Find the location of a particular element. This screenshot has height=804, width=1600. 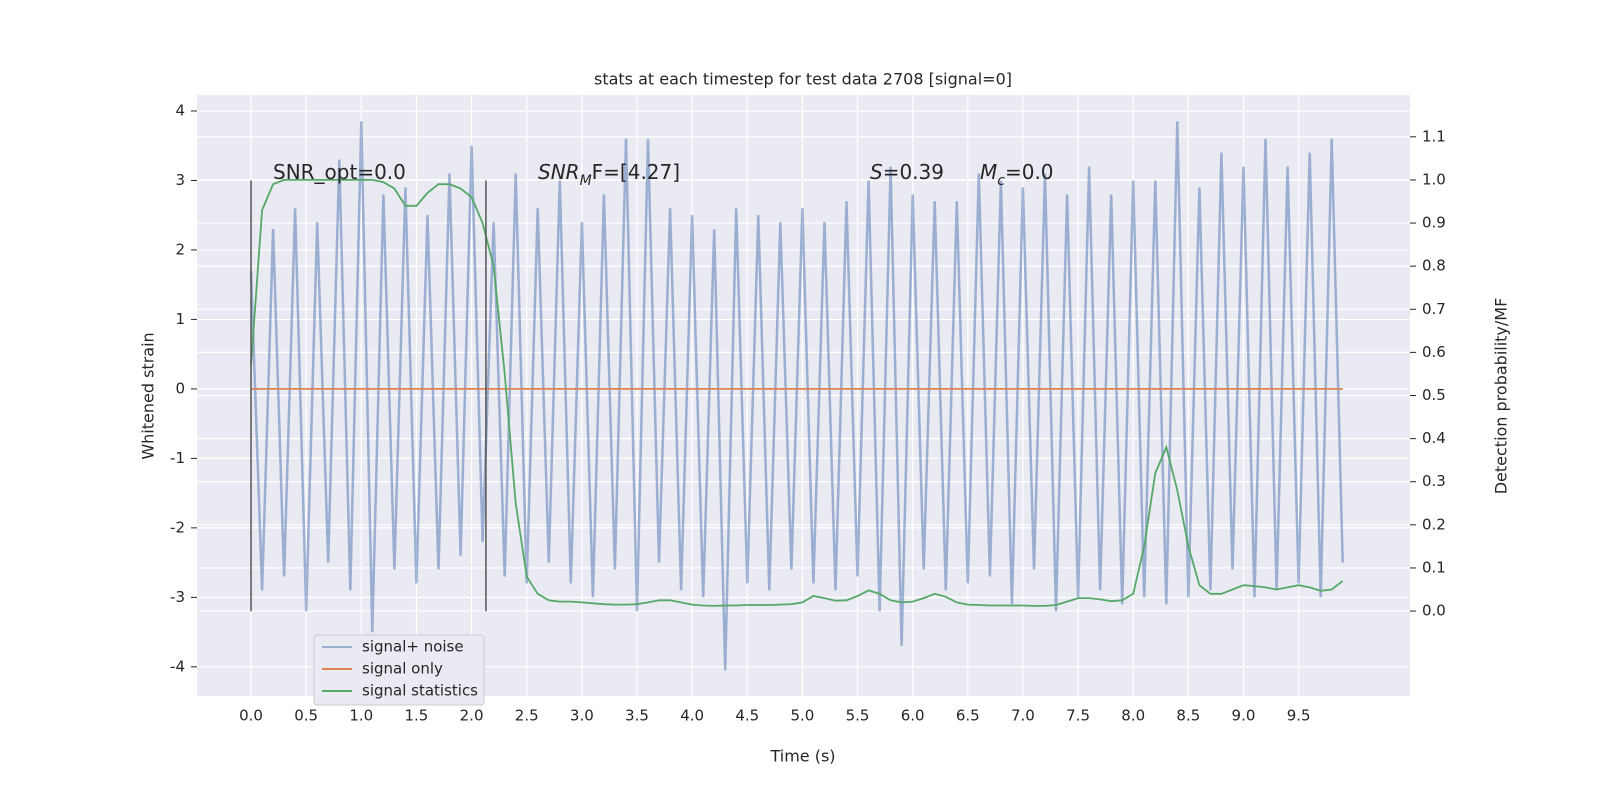

y-tick-label: -1 is located at coordinates (177, 458).